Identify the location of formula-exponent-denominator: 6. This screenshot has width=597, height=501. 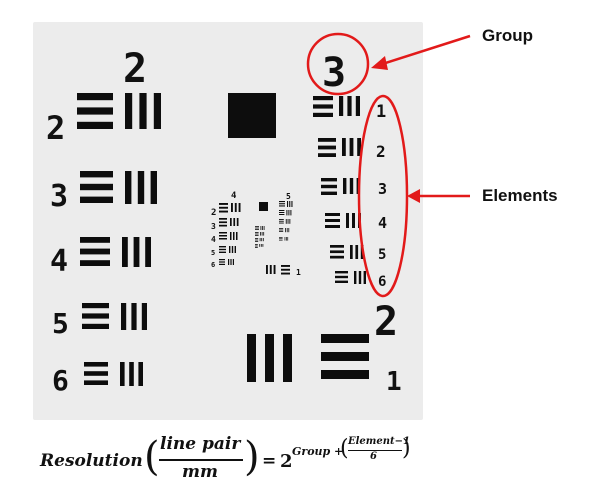
(373, 456).